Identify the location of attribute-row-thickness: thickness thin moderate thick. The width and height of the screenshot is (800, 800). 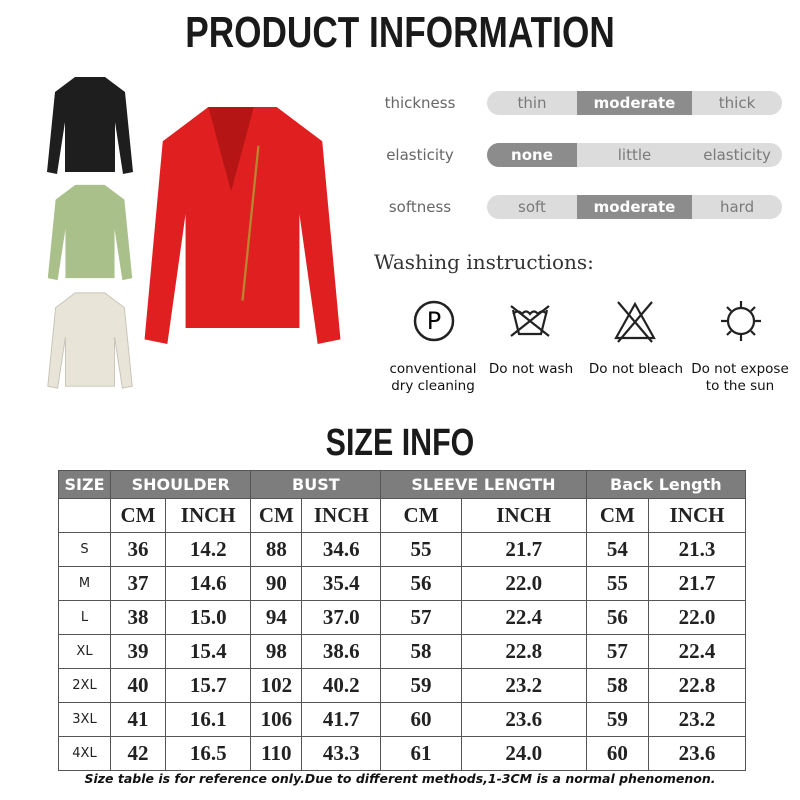
(581, 103).